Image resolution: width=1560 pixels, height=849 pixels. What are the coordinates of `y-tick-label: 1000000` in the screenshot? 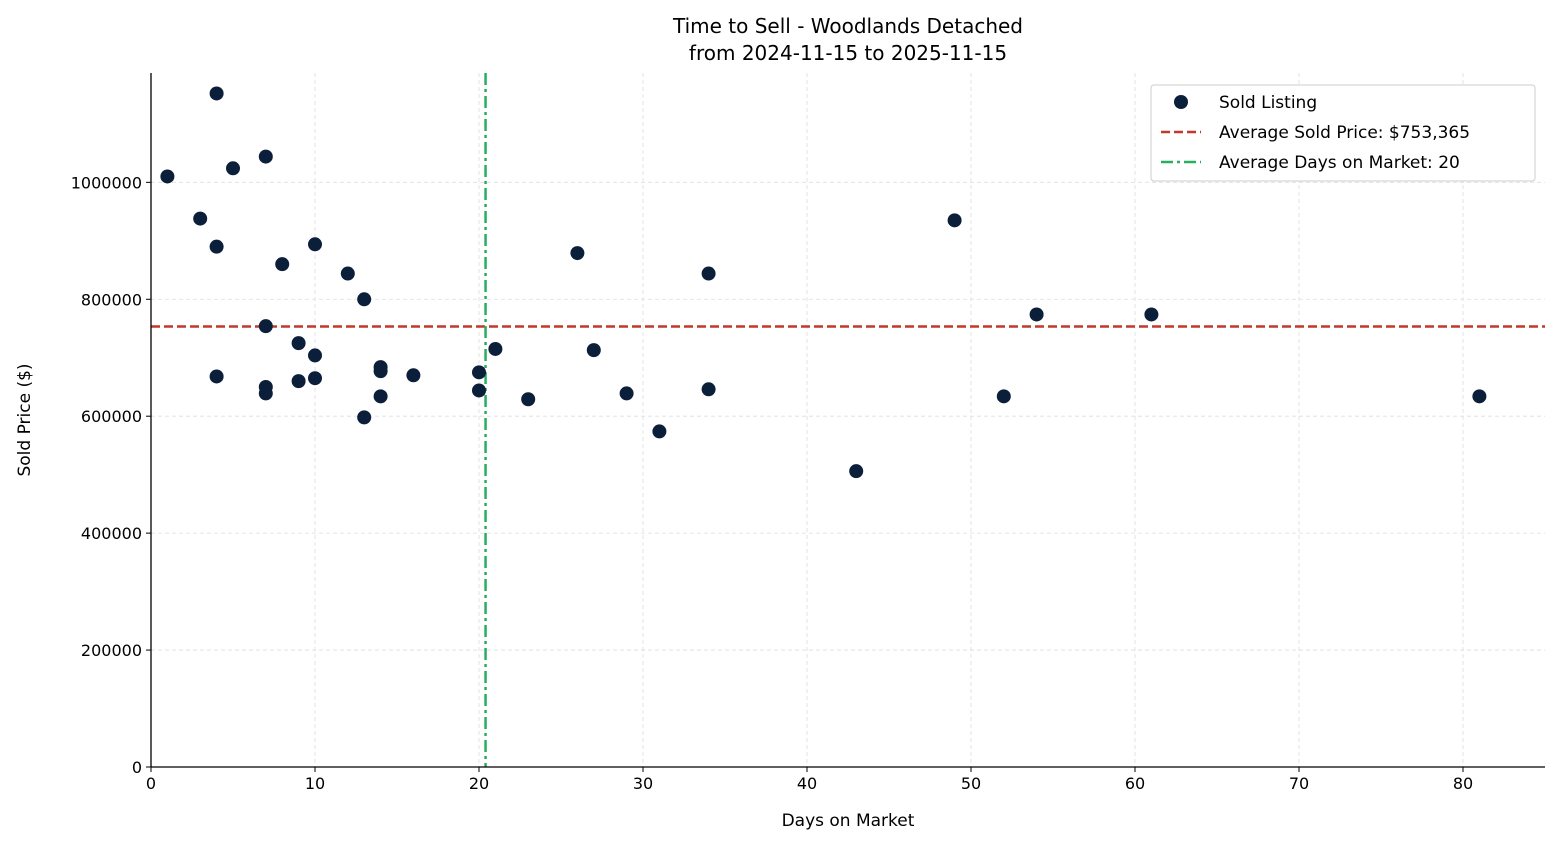 It's located at (106, 182).